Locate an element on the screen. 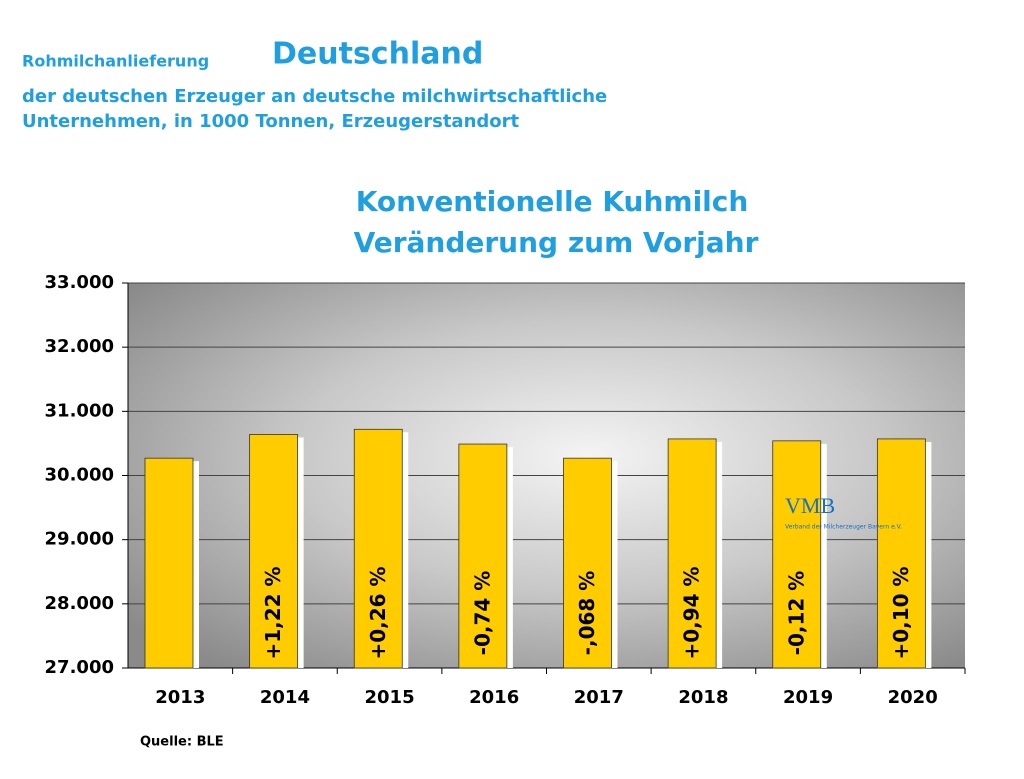 The width and height of the screenshot is (1024, 779). bar-annotation: +1,22 % is located at coordinates (273, 612).